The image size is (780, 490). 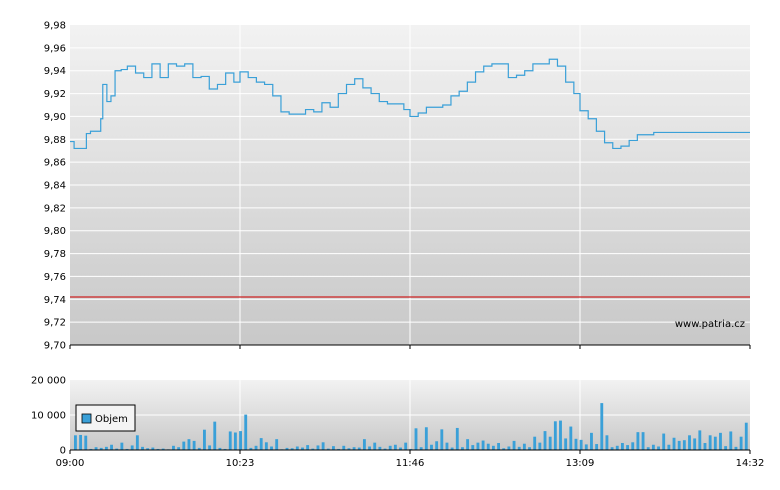 I want to click on volume-x-axis: 09:00 10:23 11:46 13:09 14:32, so click(x=410, y=459).